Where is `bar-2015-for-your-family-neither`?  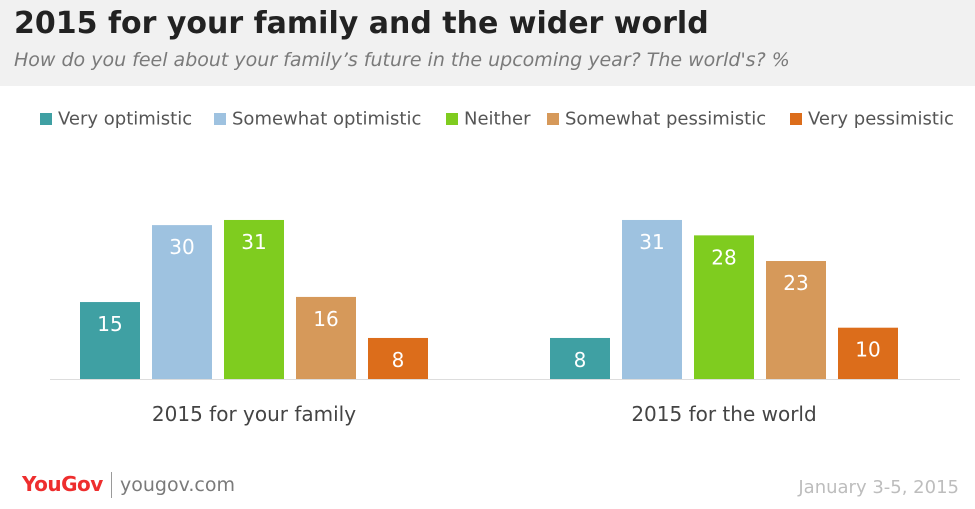
bar-2015-for-your-family-neither is located at coordinates (254, 299).